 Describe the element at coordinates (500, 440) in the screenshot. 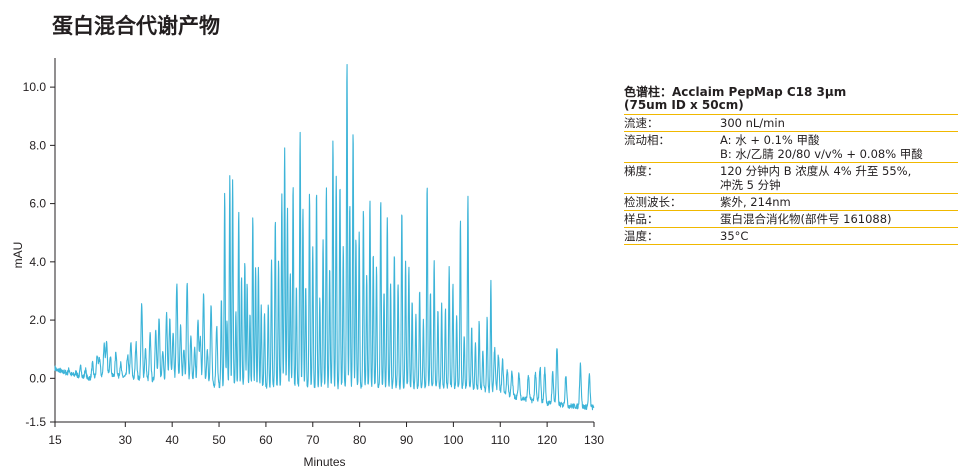

I see `x-tick-label: 110` at that location.